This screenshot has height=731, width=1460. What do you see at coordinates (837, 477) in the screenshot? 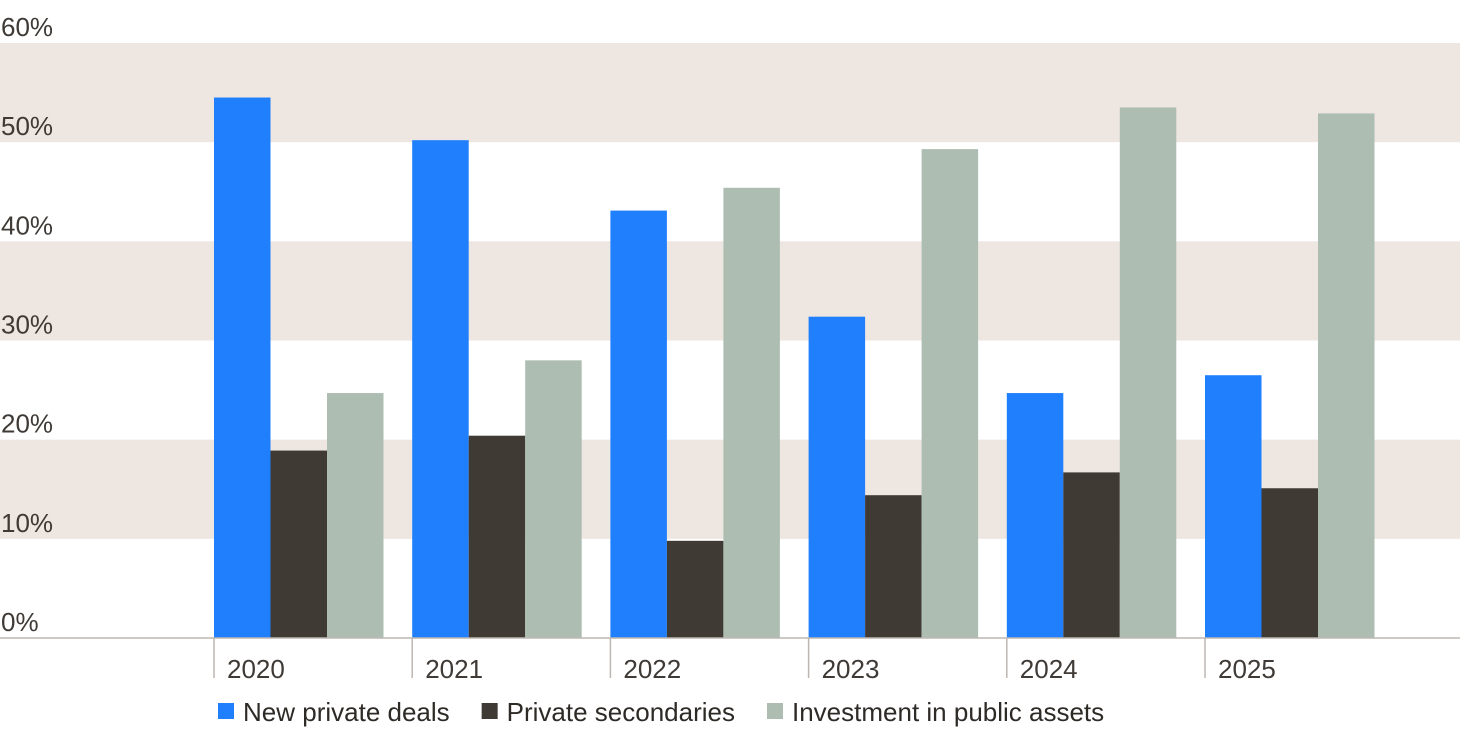
I see `bar-2023-new-private-deals` at bounding box center [837, 477].